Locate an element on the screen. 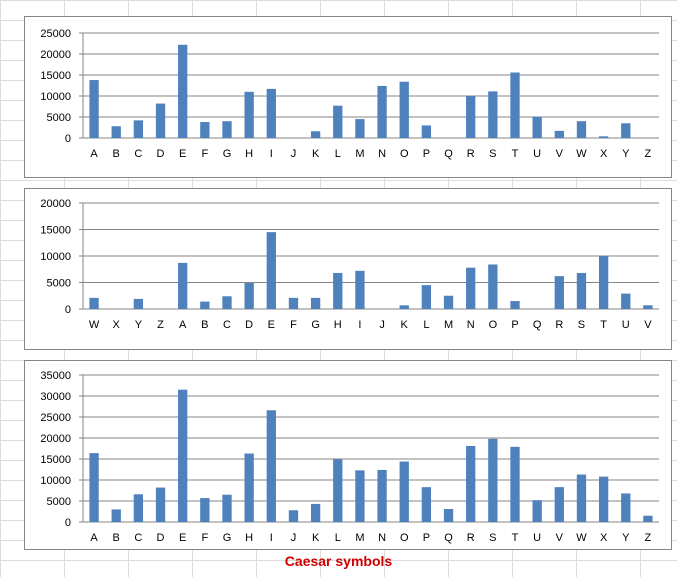 This screenshot has height=577, width=677. bar-T is located at coordinates (603, 282).